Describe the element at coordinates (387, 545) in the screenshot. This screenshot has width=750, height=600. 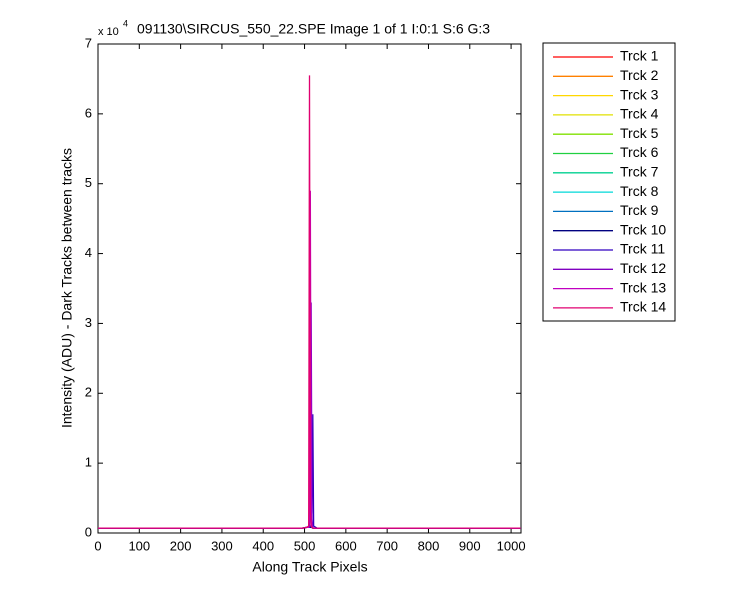
I see `x-tick-label: 700` at that location.